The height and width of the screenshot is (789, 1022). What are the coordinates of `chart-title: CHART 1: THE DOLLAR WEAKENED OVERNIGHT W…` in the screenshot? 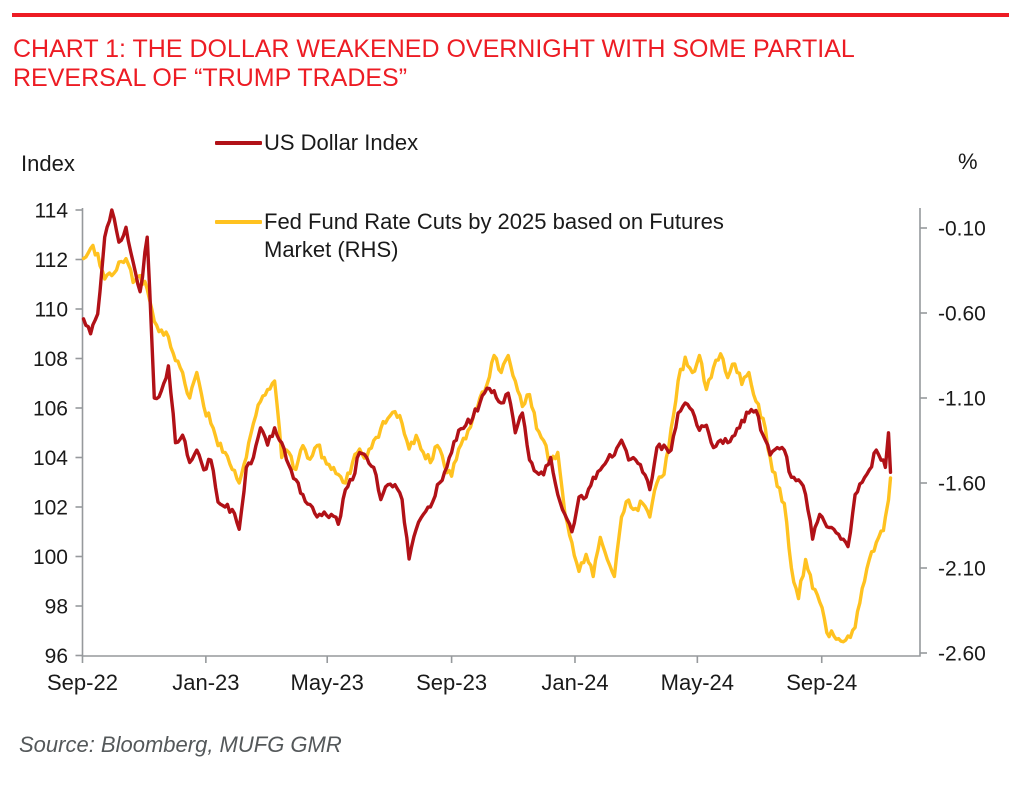 It's located at (493, 64).